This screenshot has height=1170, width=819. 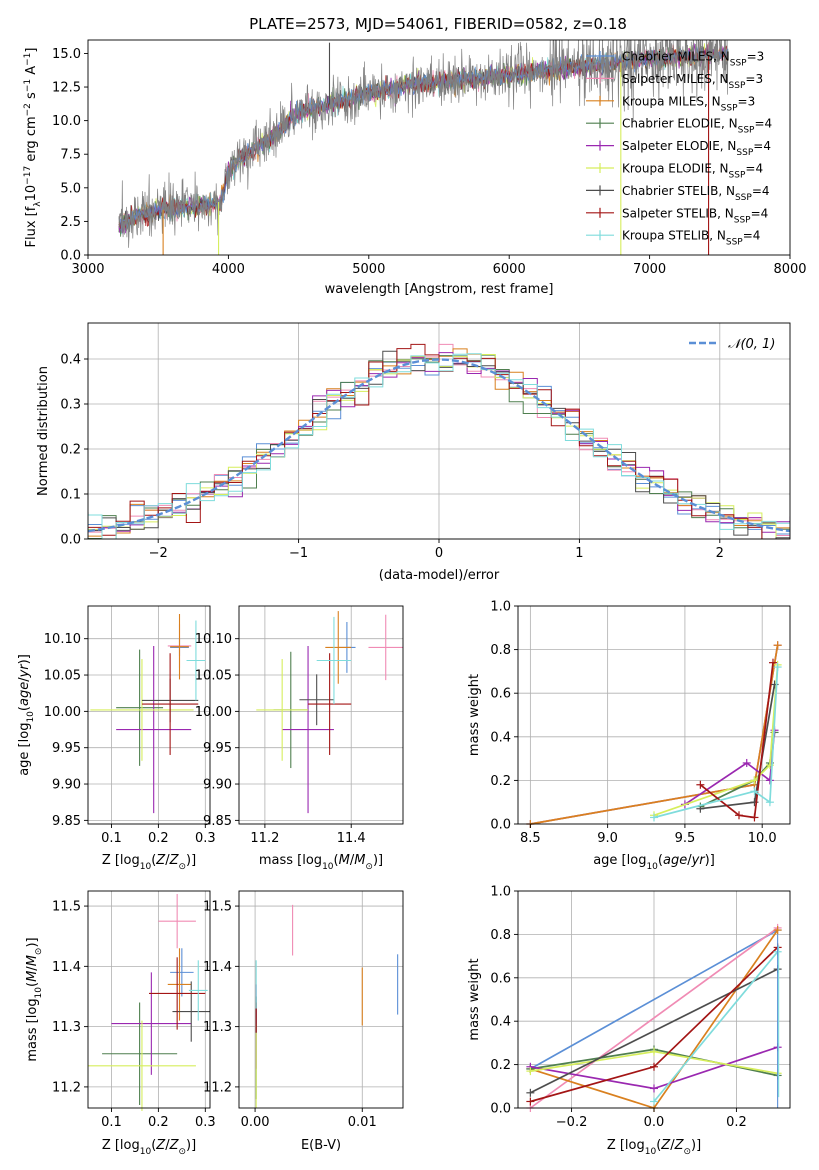 I want to click on x-tick-label: −0.2, so click(x=572, y=1122).